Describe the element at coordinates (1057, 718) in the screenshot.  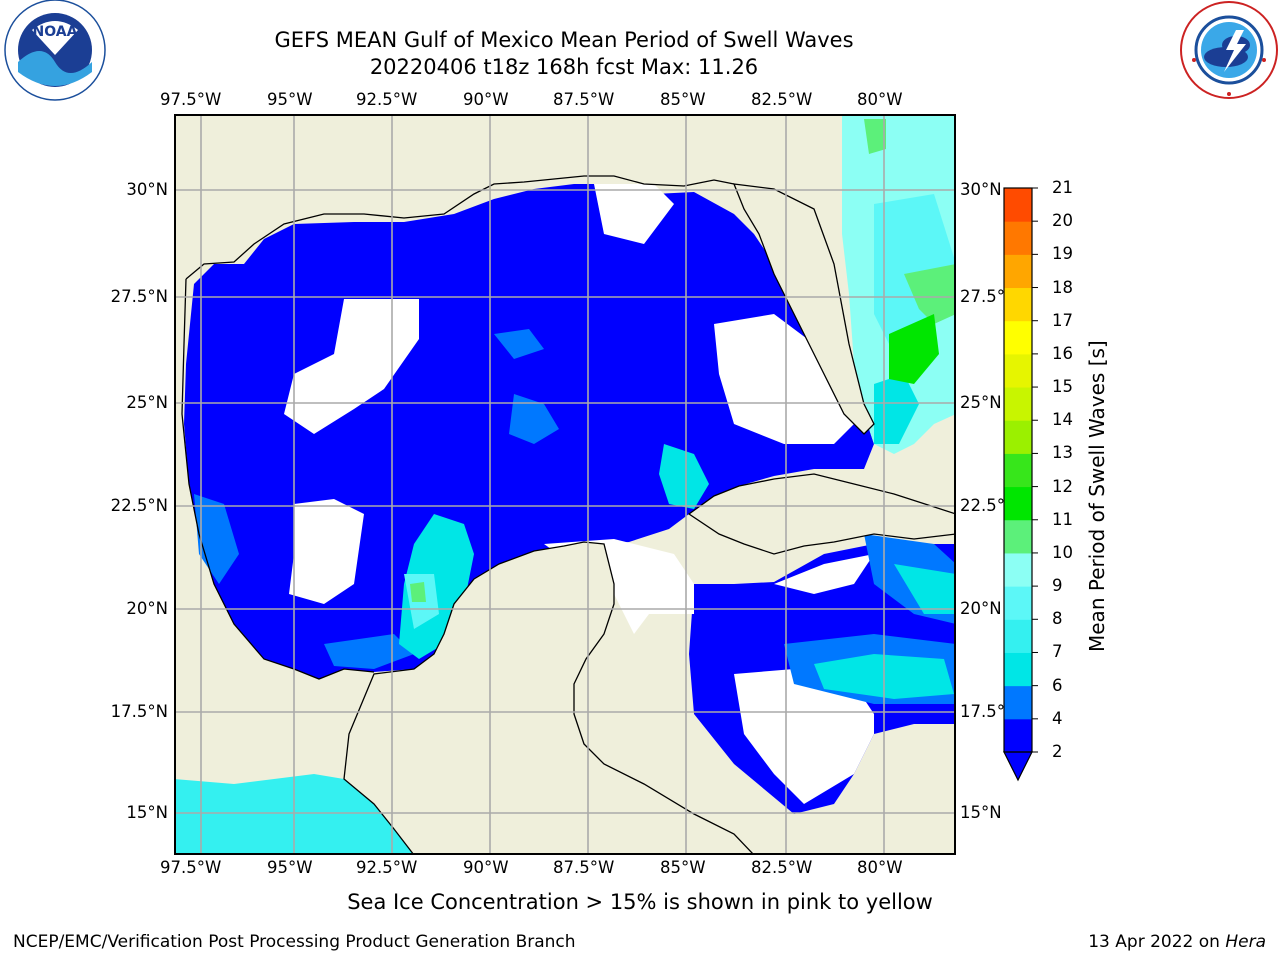
I see `colorbar-tick-label: 4` at that location.